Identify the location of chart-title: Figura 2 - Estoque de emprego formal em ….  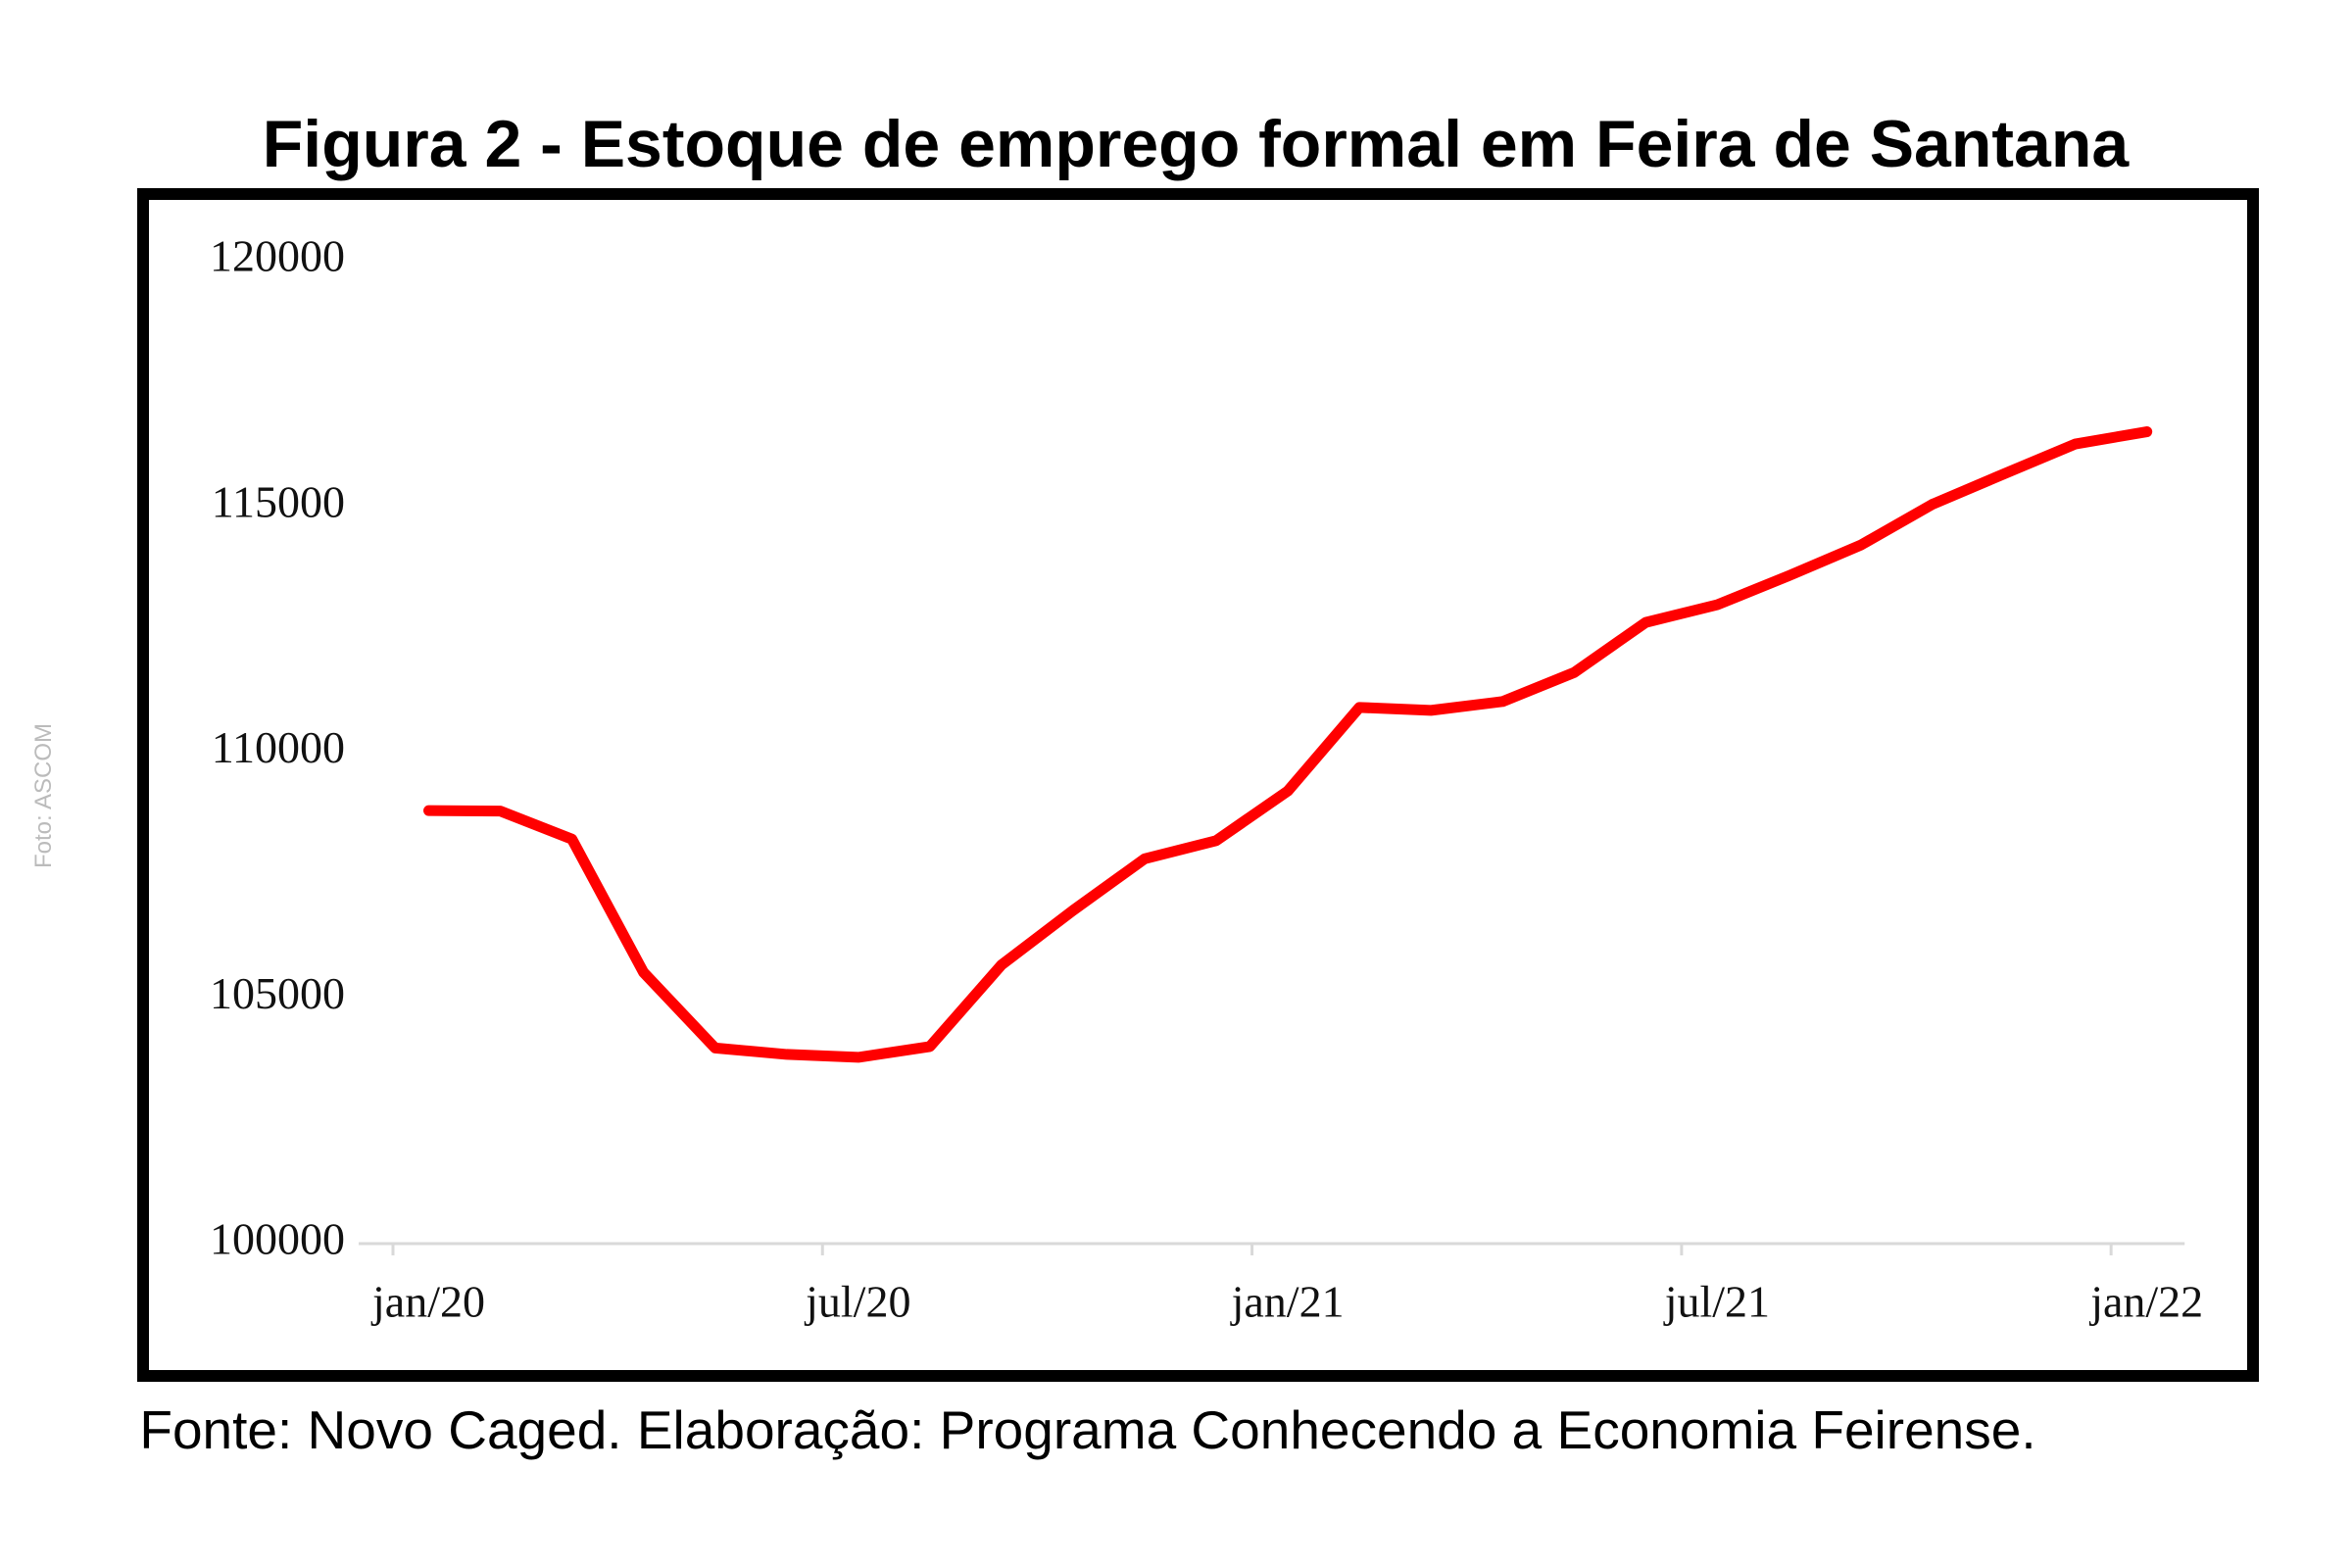
(1197, 144).